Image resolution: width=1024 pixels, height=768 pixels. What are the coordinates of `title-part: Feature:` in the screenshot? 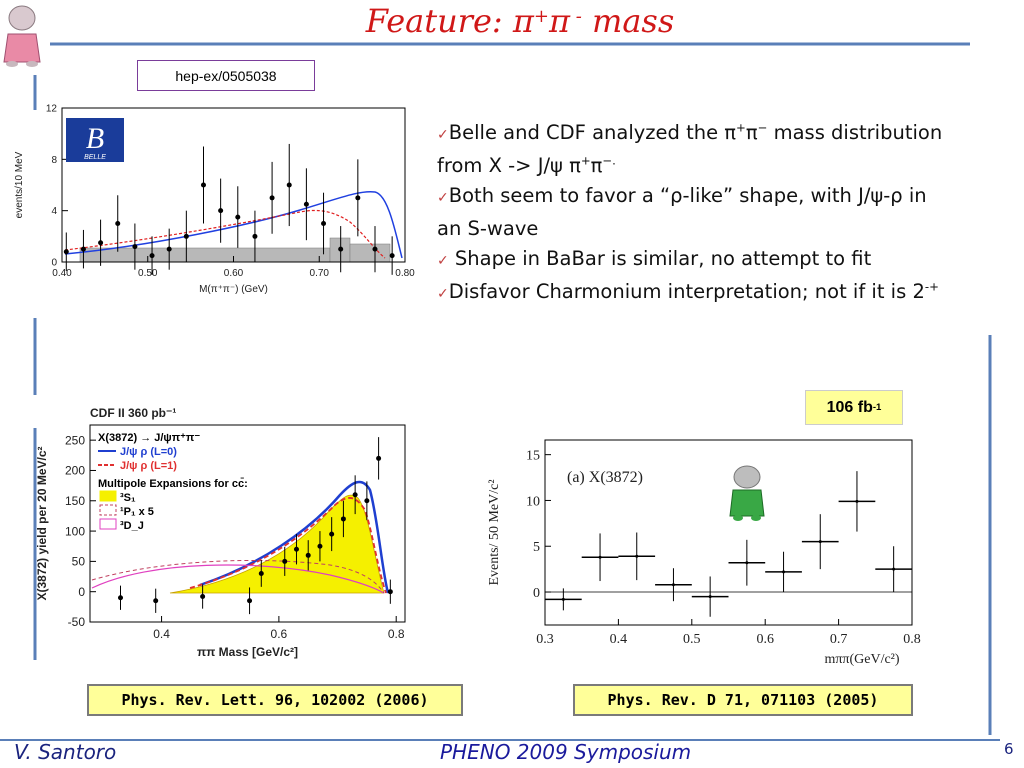 It's located at (439, 21).